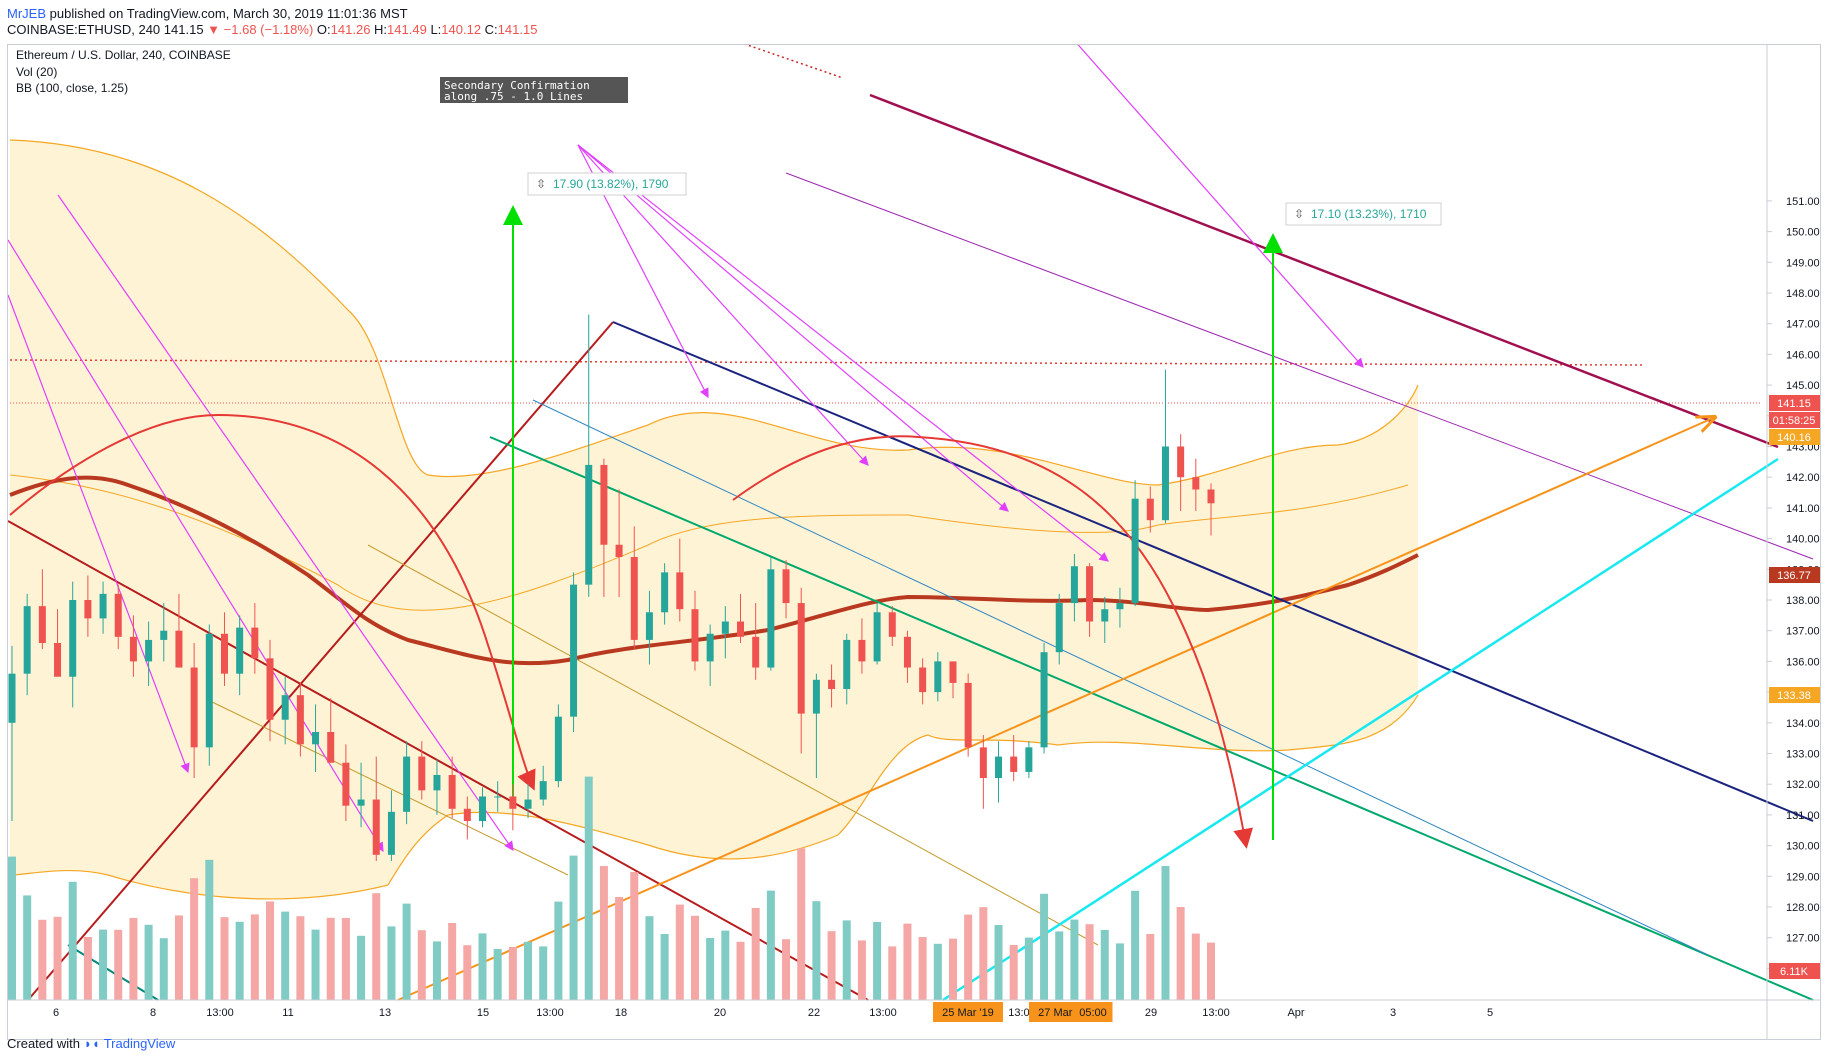  I want to click on svg-text: 17.10 (13.23%), 1710, so click(1369, 214).